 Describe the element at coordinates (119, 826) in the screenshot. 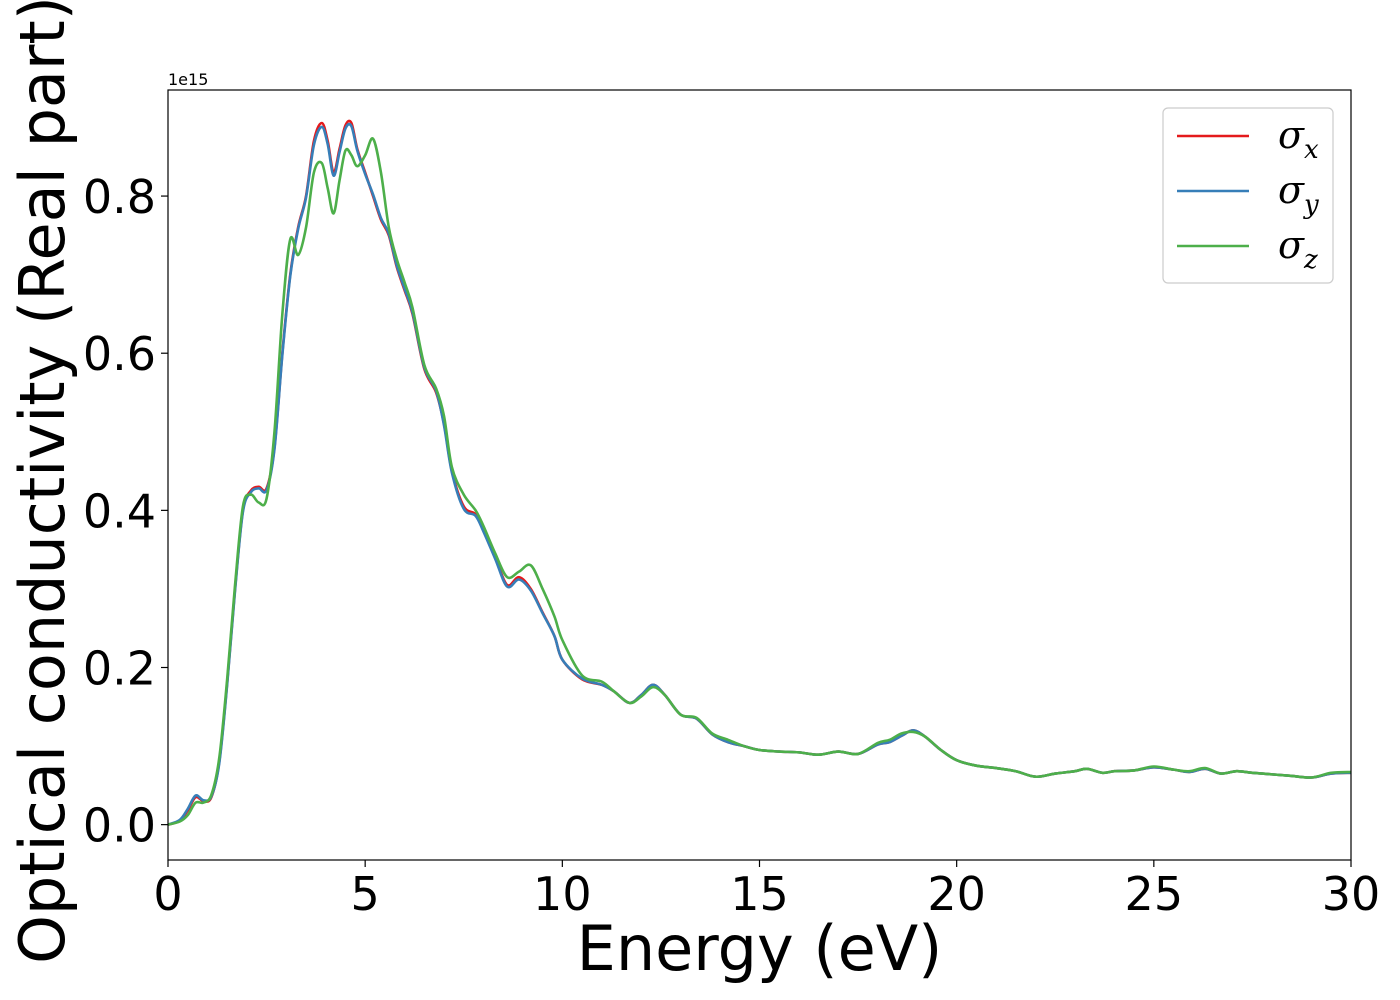

I see `y-tick-label: 0.0` at that location.